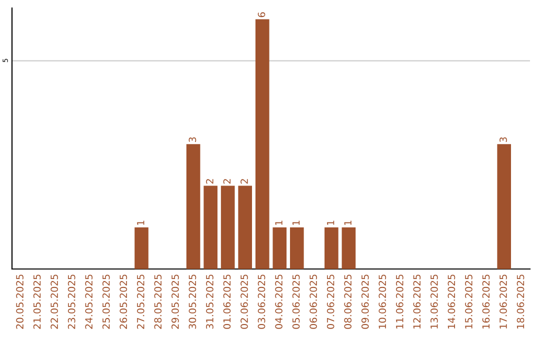  Describe the element at coordinates (140, 301) in the screenshot. I see `x-tick-label: 27.05.2025` at that location.